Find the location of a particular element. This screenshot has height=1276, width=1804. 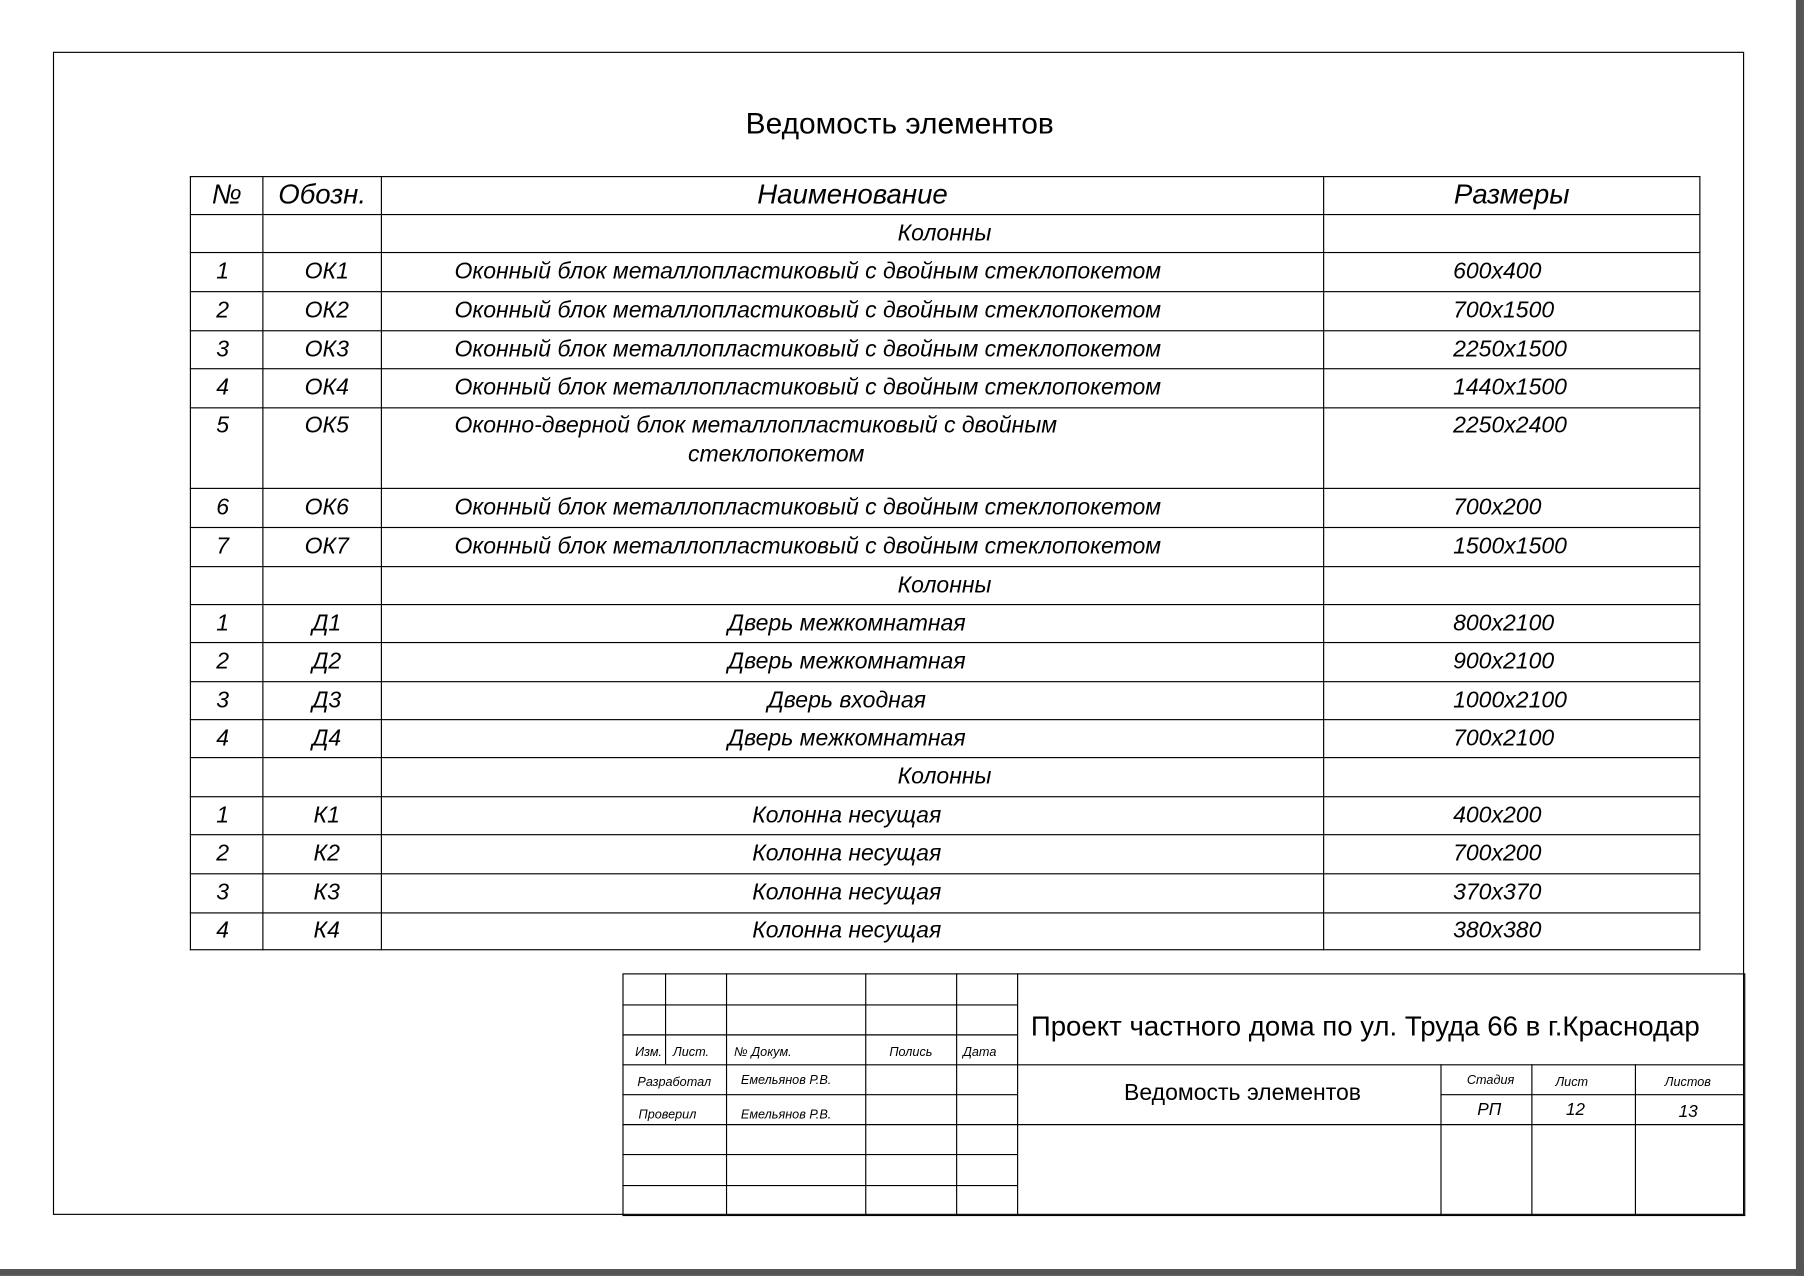

cell-code: ОК5 is located at coordinates (322, 448).